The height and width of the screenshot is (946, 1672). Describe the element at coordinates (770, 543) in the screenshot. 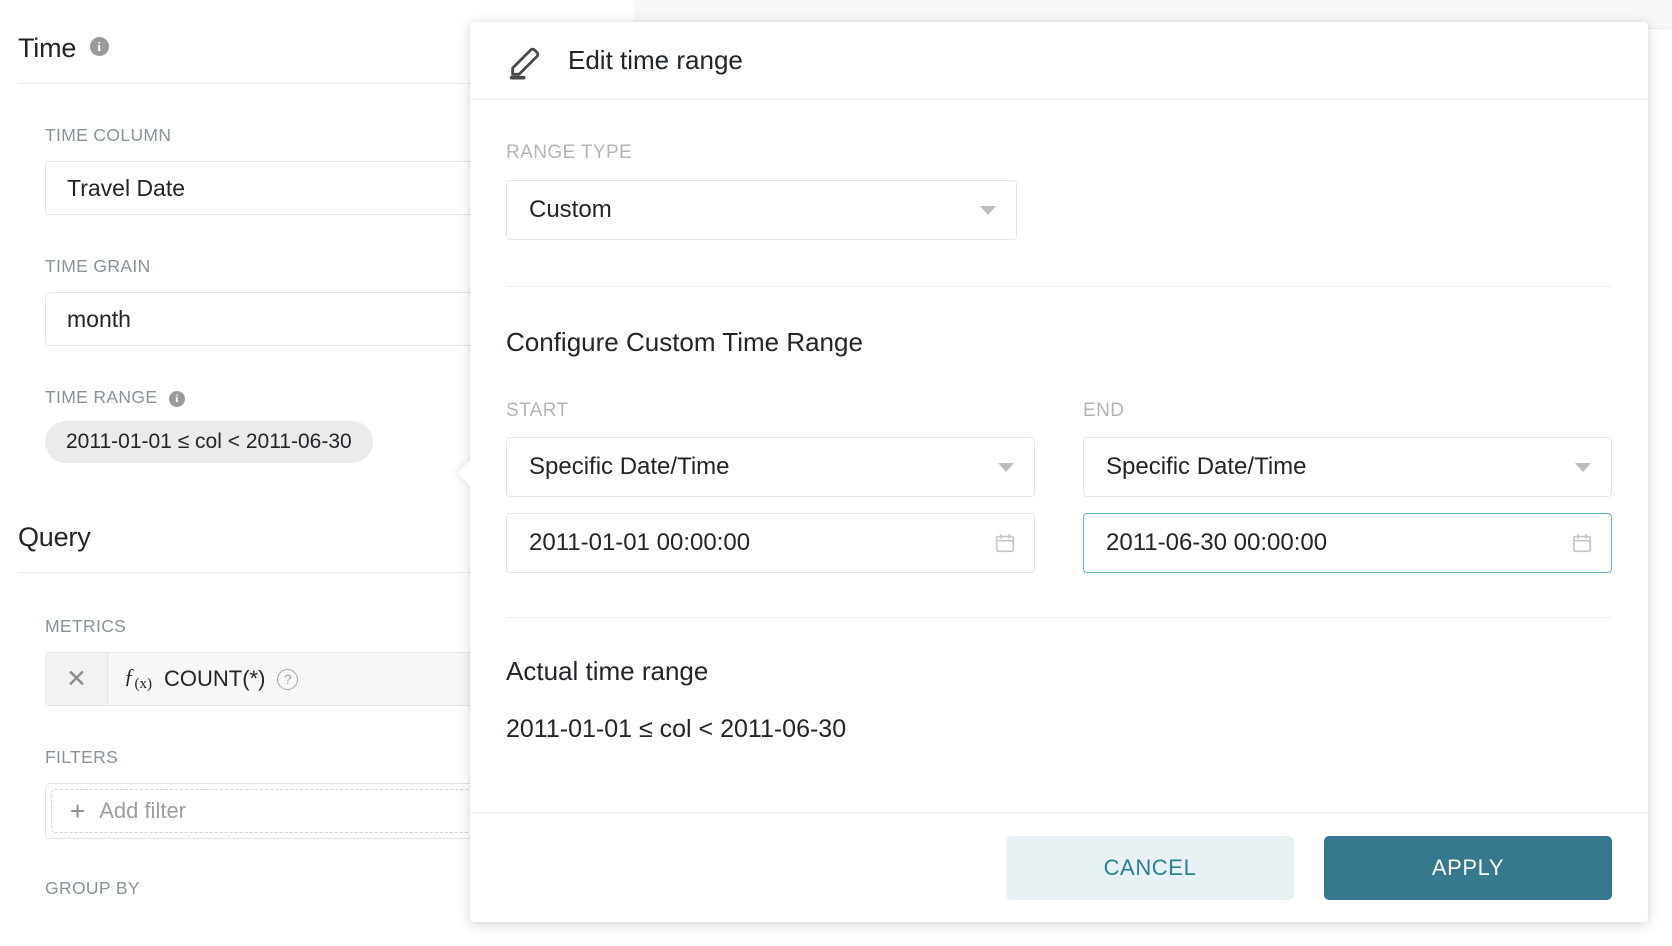

I see `start-datetime-input: 2011-01-01 00:00:00` at that location.